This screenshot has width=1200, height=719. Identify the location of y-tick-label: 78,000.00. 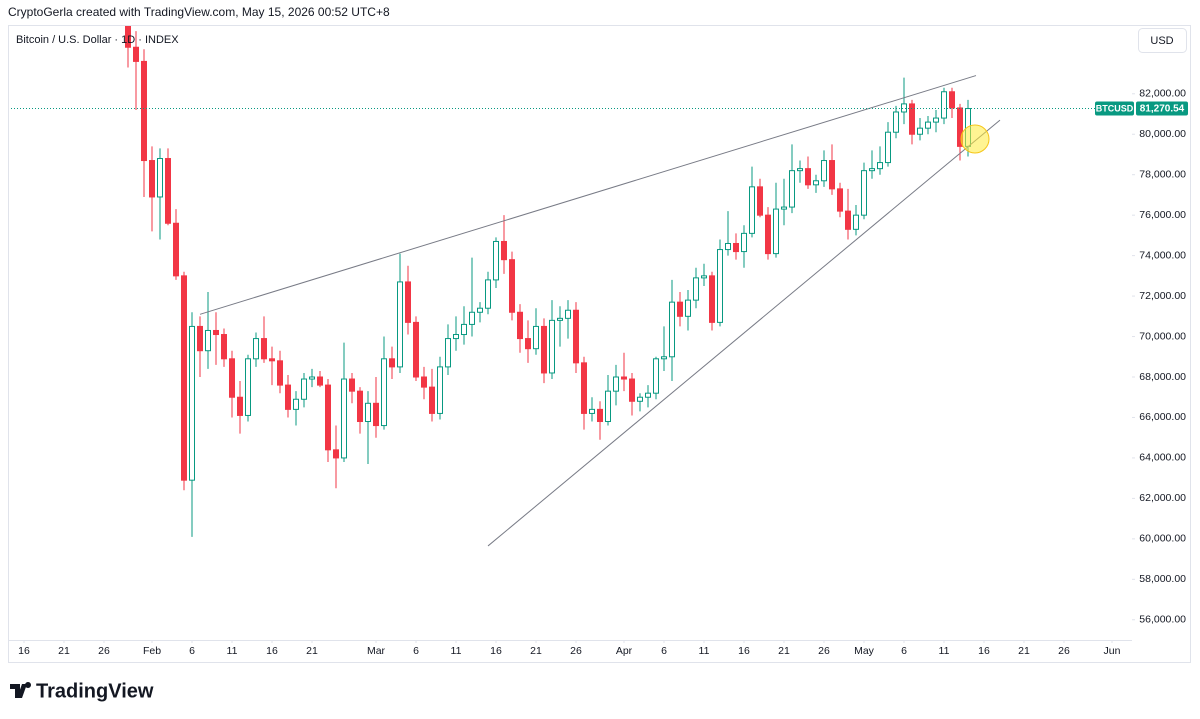
(1162, 174).